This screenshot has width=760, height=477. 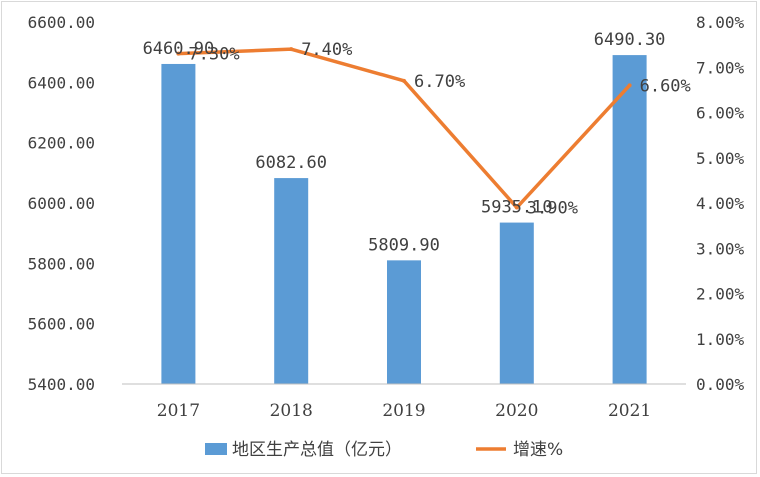 What do you see at coordinates (720, 113) in the screenshot?
I see `right-tick-label: 6.00%` at bounding box center [720, 113].